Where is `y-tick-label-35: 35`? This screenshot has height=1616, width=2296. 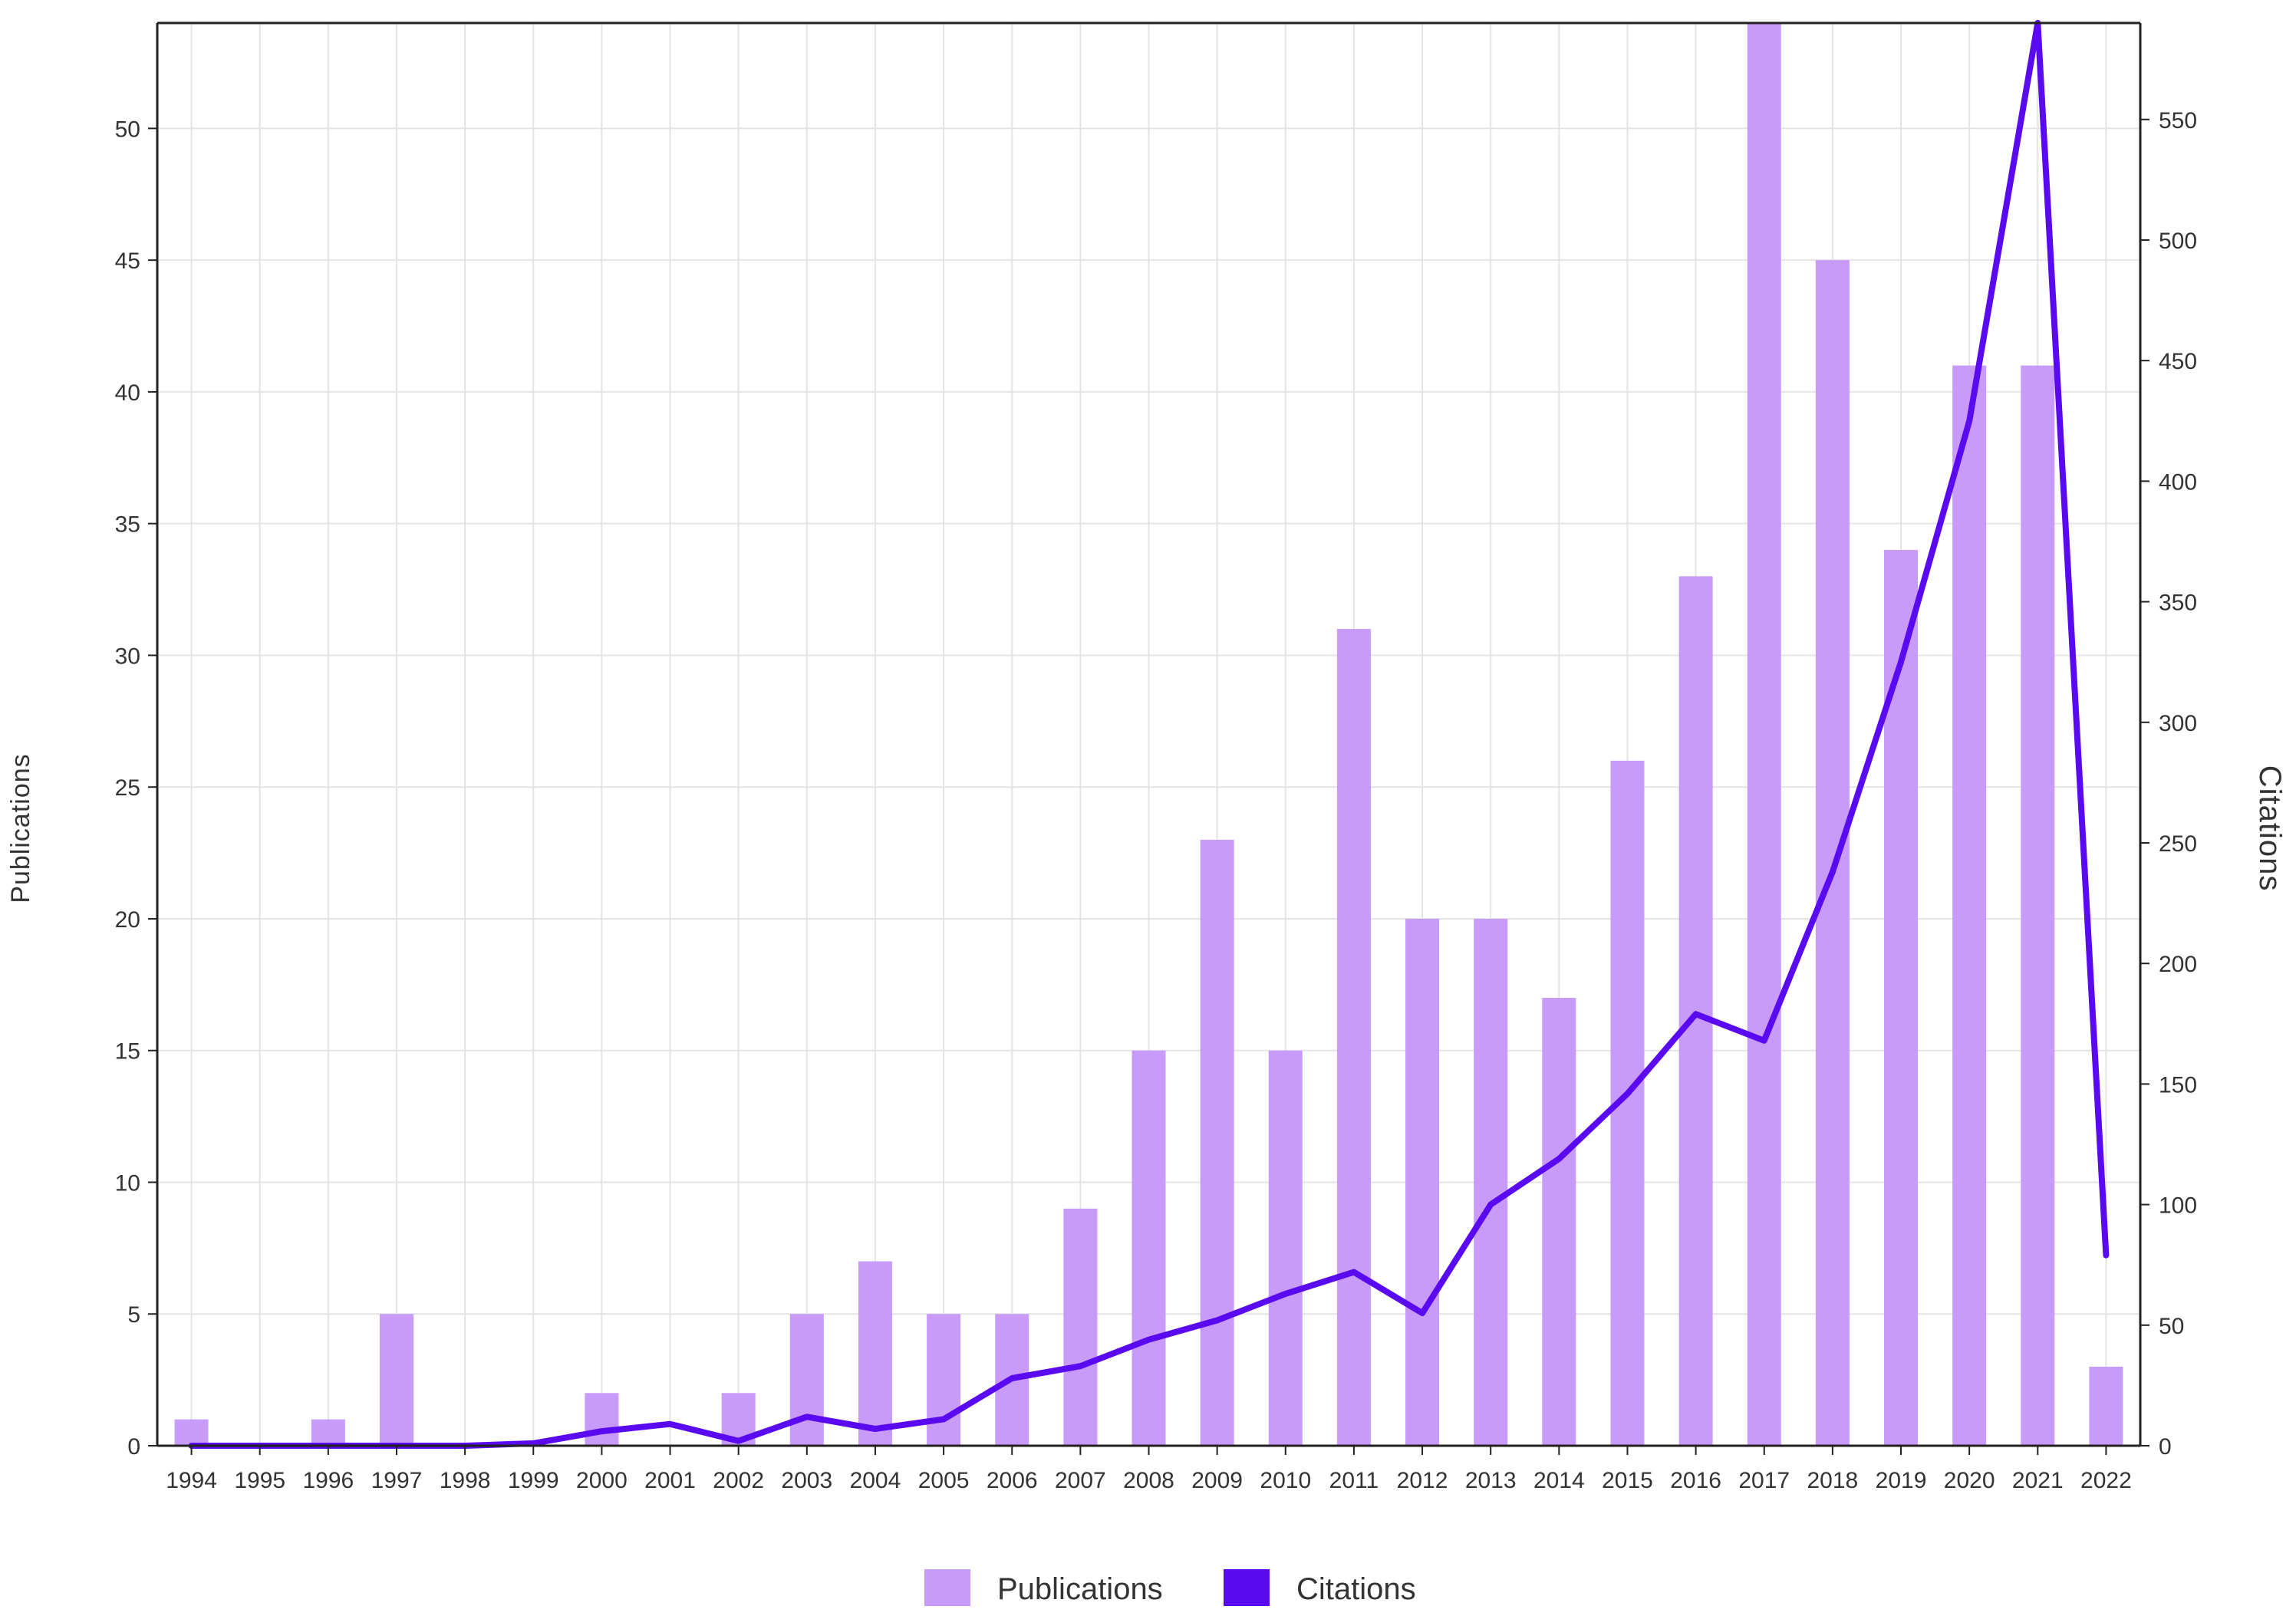
y-tick-label-35: 35 is located at coordinates (127, 525).